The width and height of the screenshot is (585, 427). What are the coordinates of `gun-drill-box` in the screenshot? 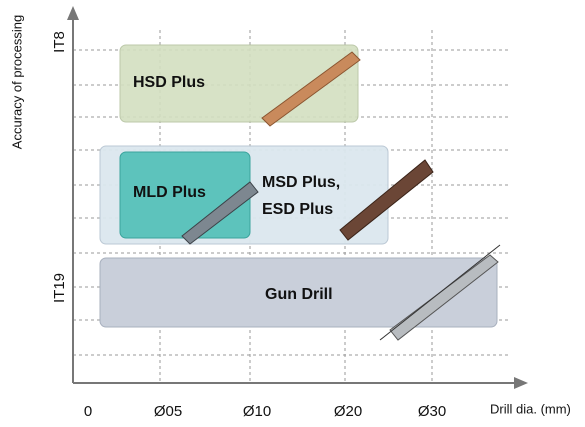 It's located at (298, 292).